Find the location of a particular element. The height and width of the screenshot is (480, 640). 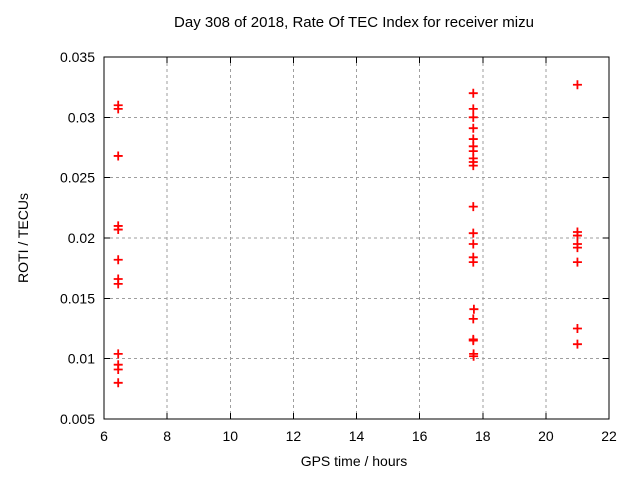

x-tick-label: 10 is located at coordinates (230, 436).